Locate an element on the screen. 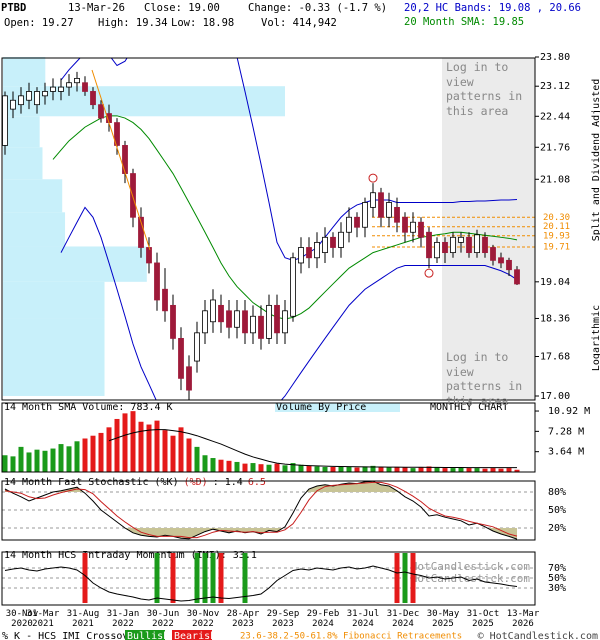  imi-frame is located at coordinates (268, 578).